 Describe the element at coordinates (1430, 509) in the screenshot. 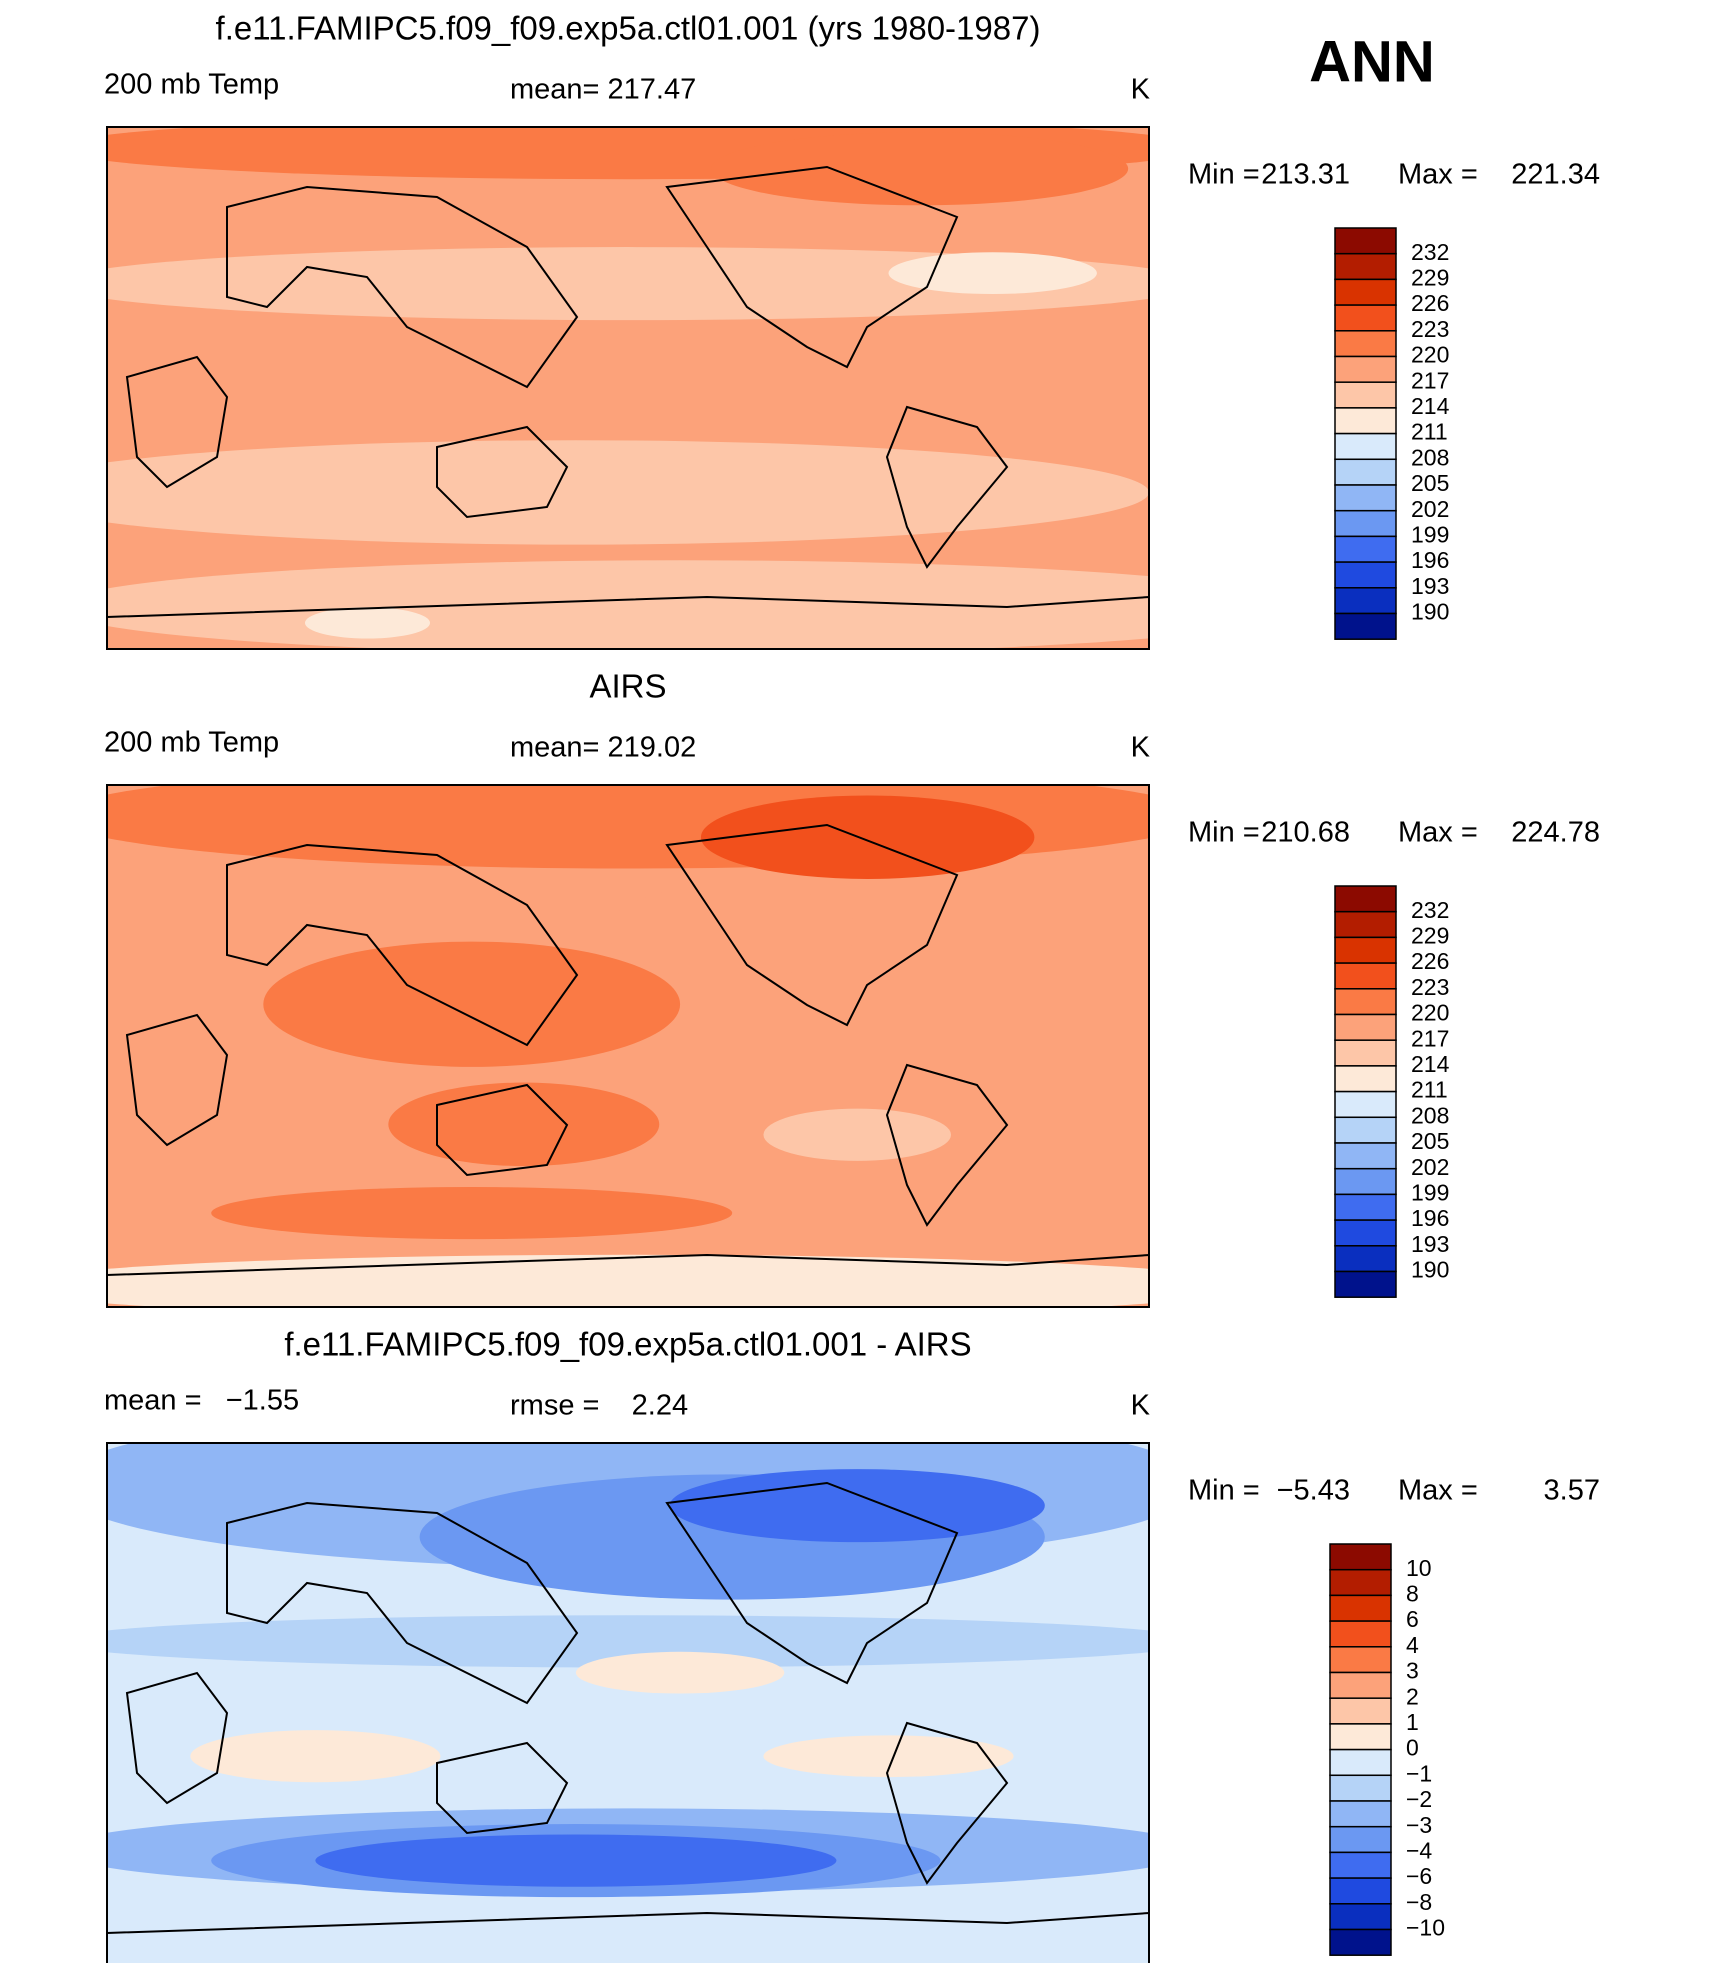

I see `colorbar-label: 202` at that location.